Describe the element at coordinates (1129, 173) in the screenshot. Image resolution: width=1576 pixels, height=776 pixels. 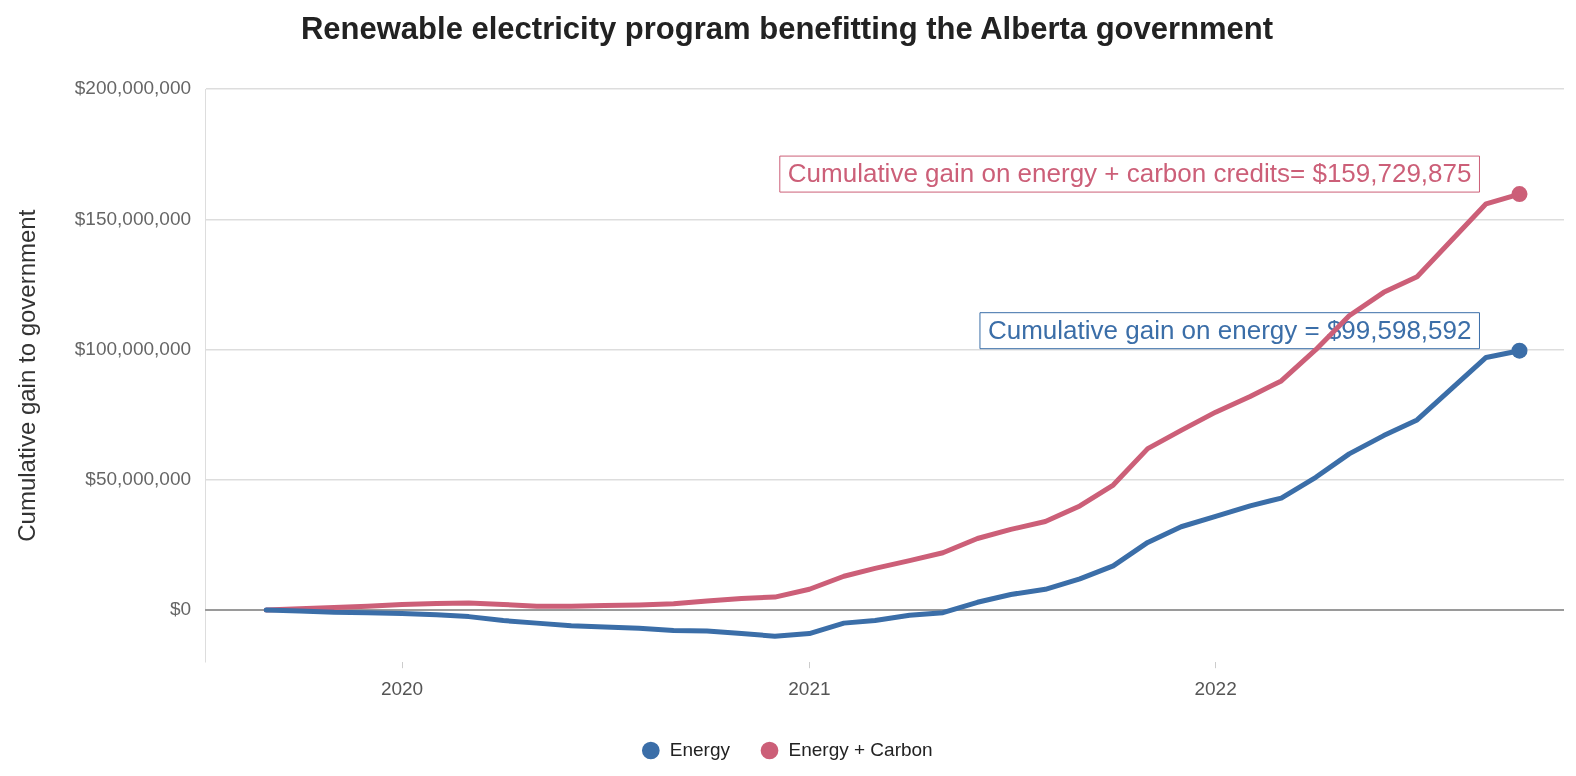
I see `annotation: Cumulative gain on energy + carbon credits= $159,729,875` at that location.